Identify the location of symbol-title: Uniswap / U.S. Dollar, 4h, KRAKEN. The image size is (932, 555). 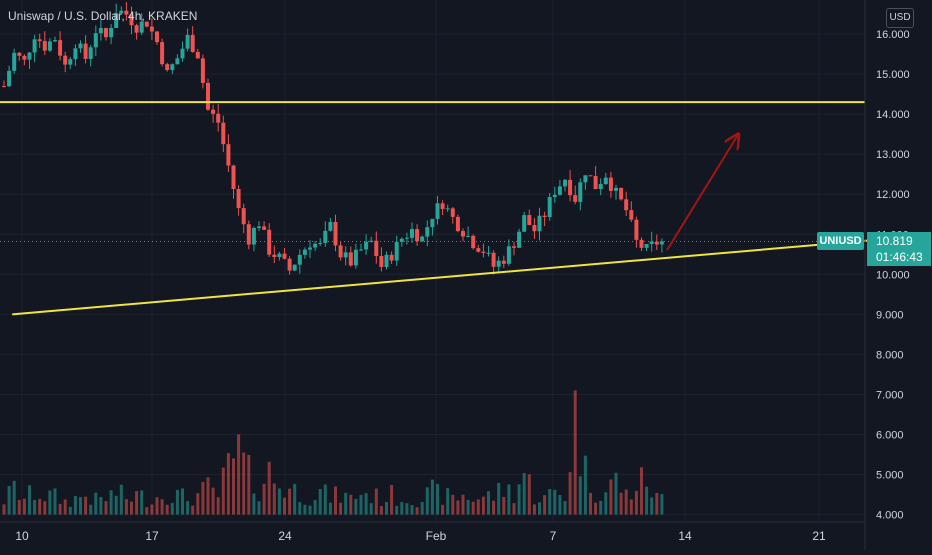
(103, 16).